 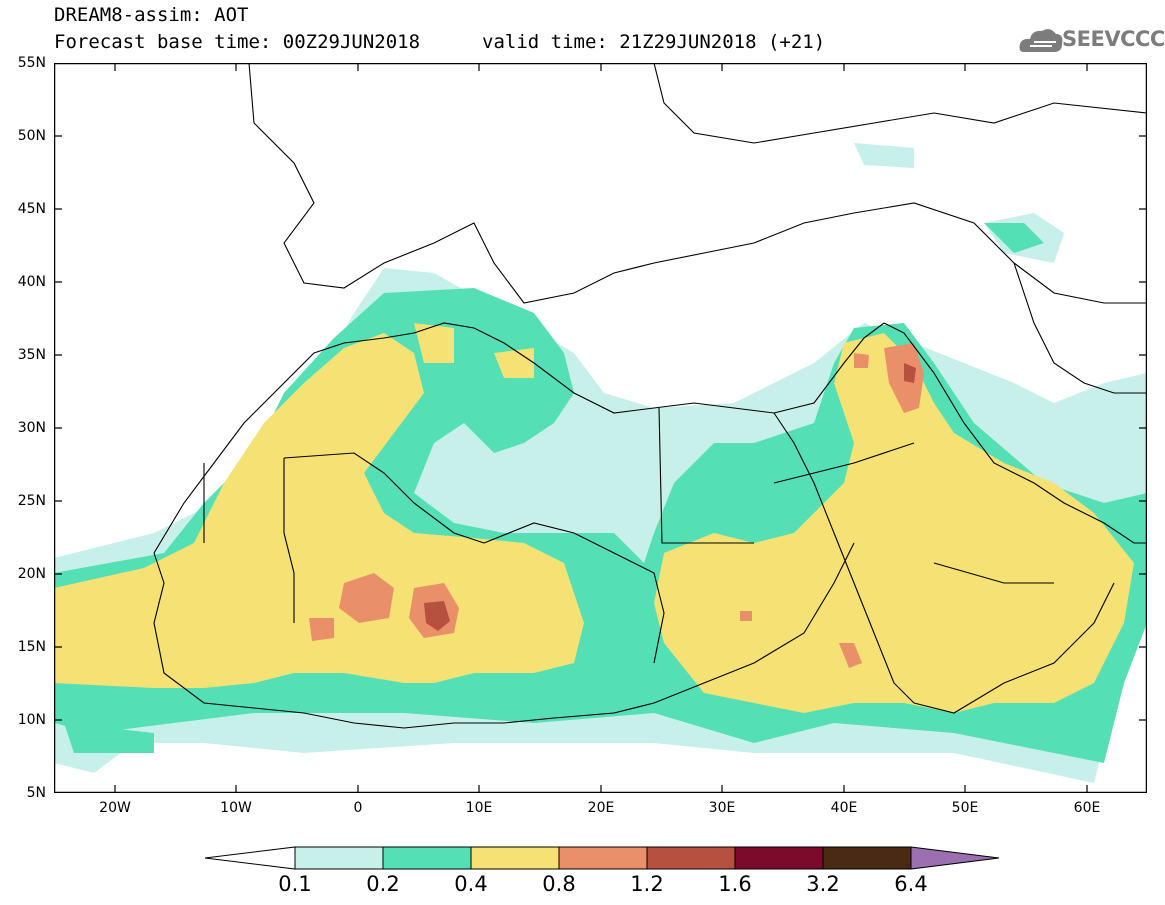 What do you see at coordinates (1113, 39) in the screenshot?
I see `logo-text: SEEVCCC` at bounding box center [1113, 39].